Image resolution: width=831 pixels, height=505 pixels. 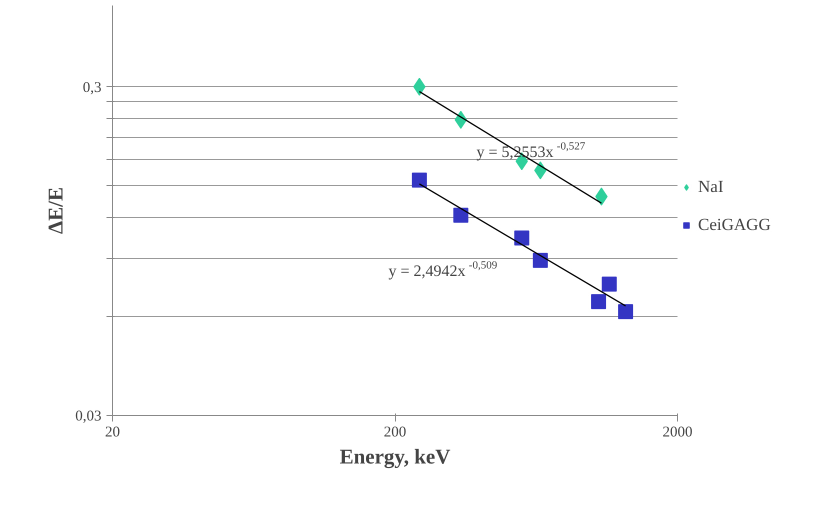 What do you see at coordinates (112, 432) in the screenshot?
I see `x-tick-label: 20` at bounding box center [112, 432].